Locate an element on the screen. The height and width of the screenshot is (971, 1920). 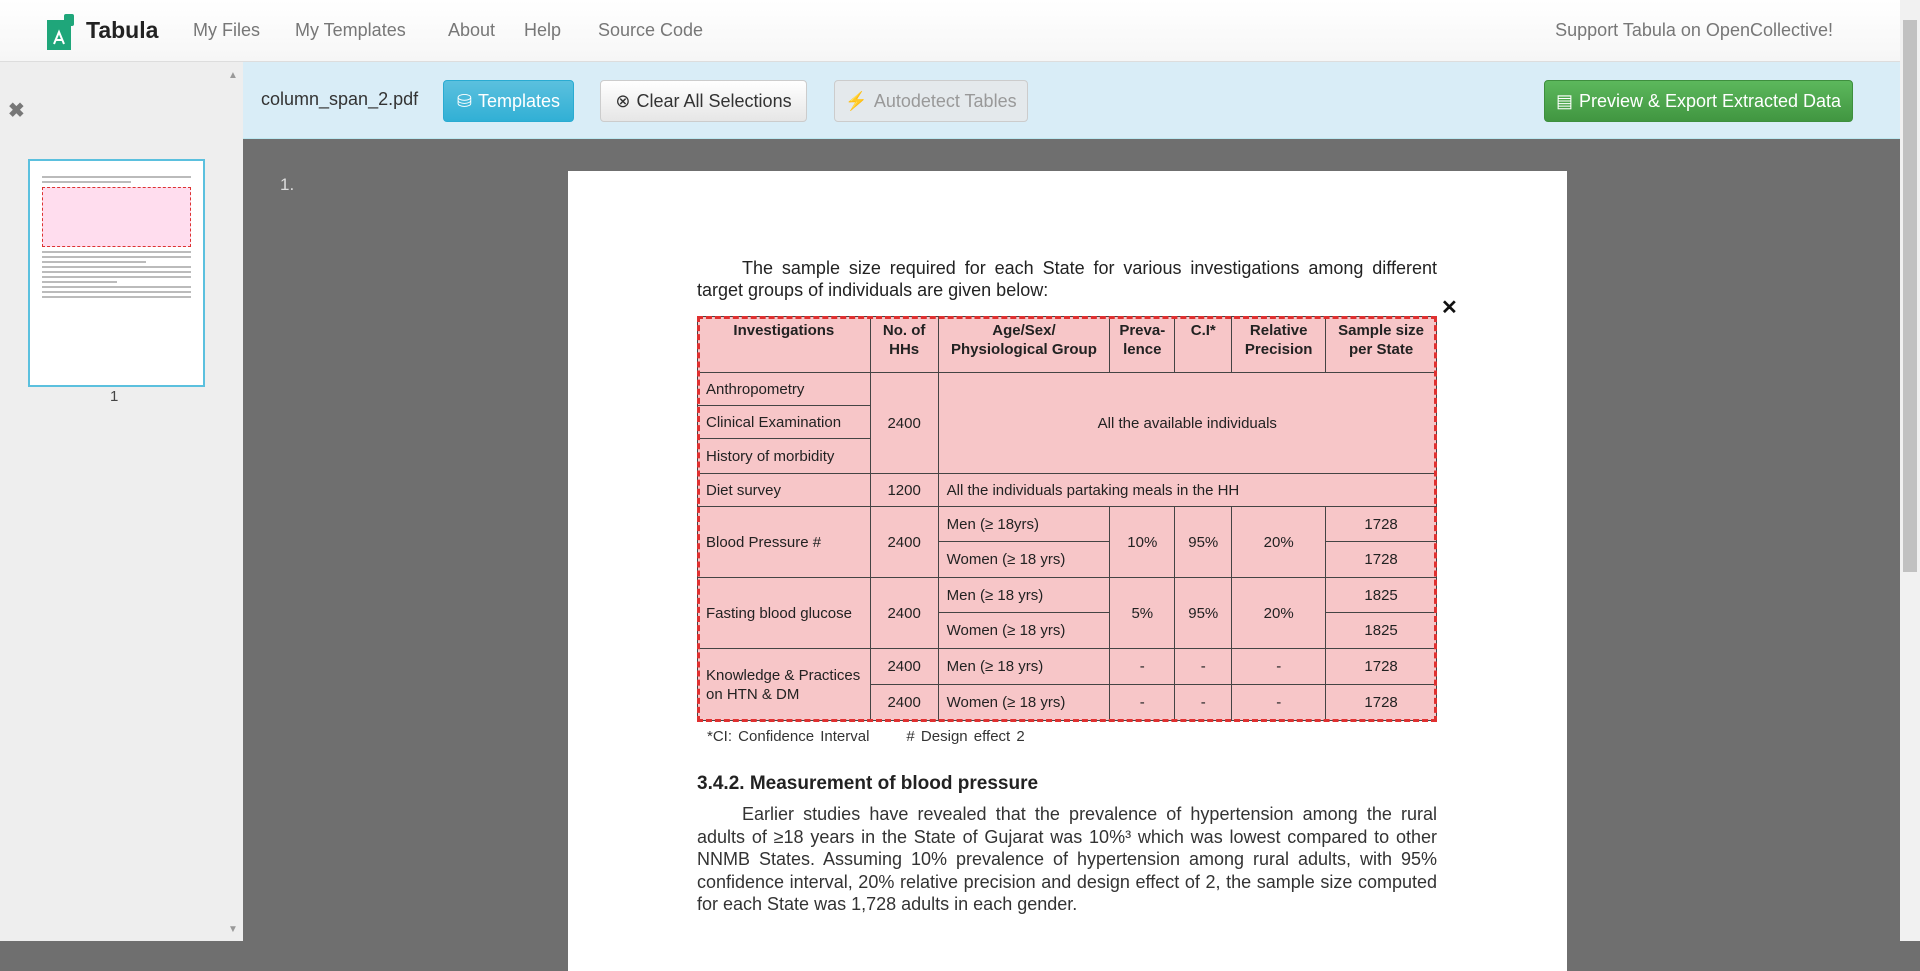
support-link: Support Tabula on OpenCollective! is located at coordinates (1694, 30).